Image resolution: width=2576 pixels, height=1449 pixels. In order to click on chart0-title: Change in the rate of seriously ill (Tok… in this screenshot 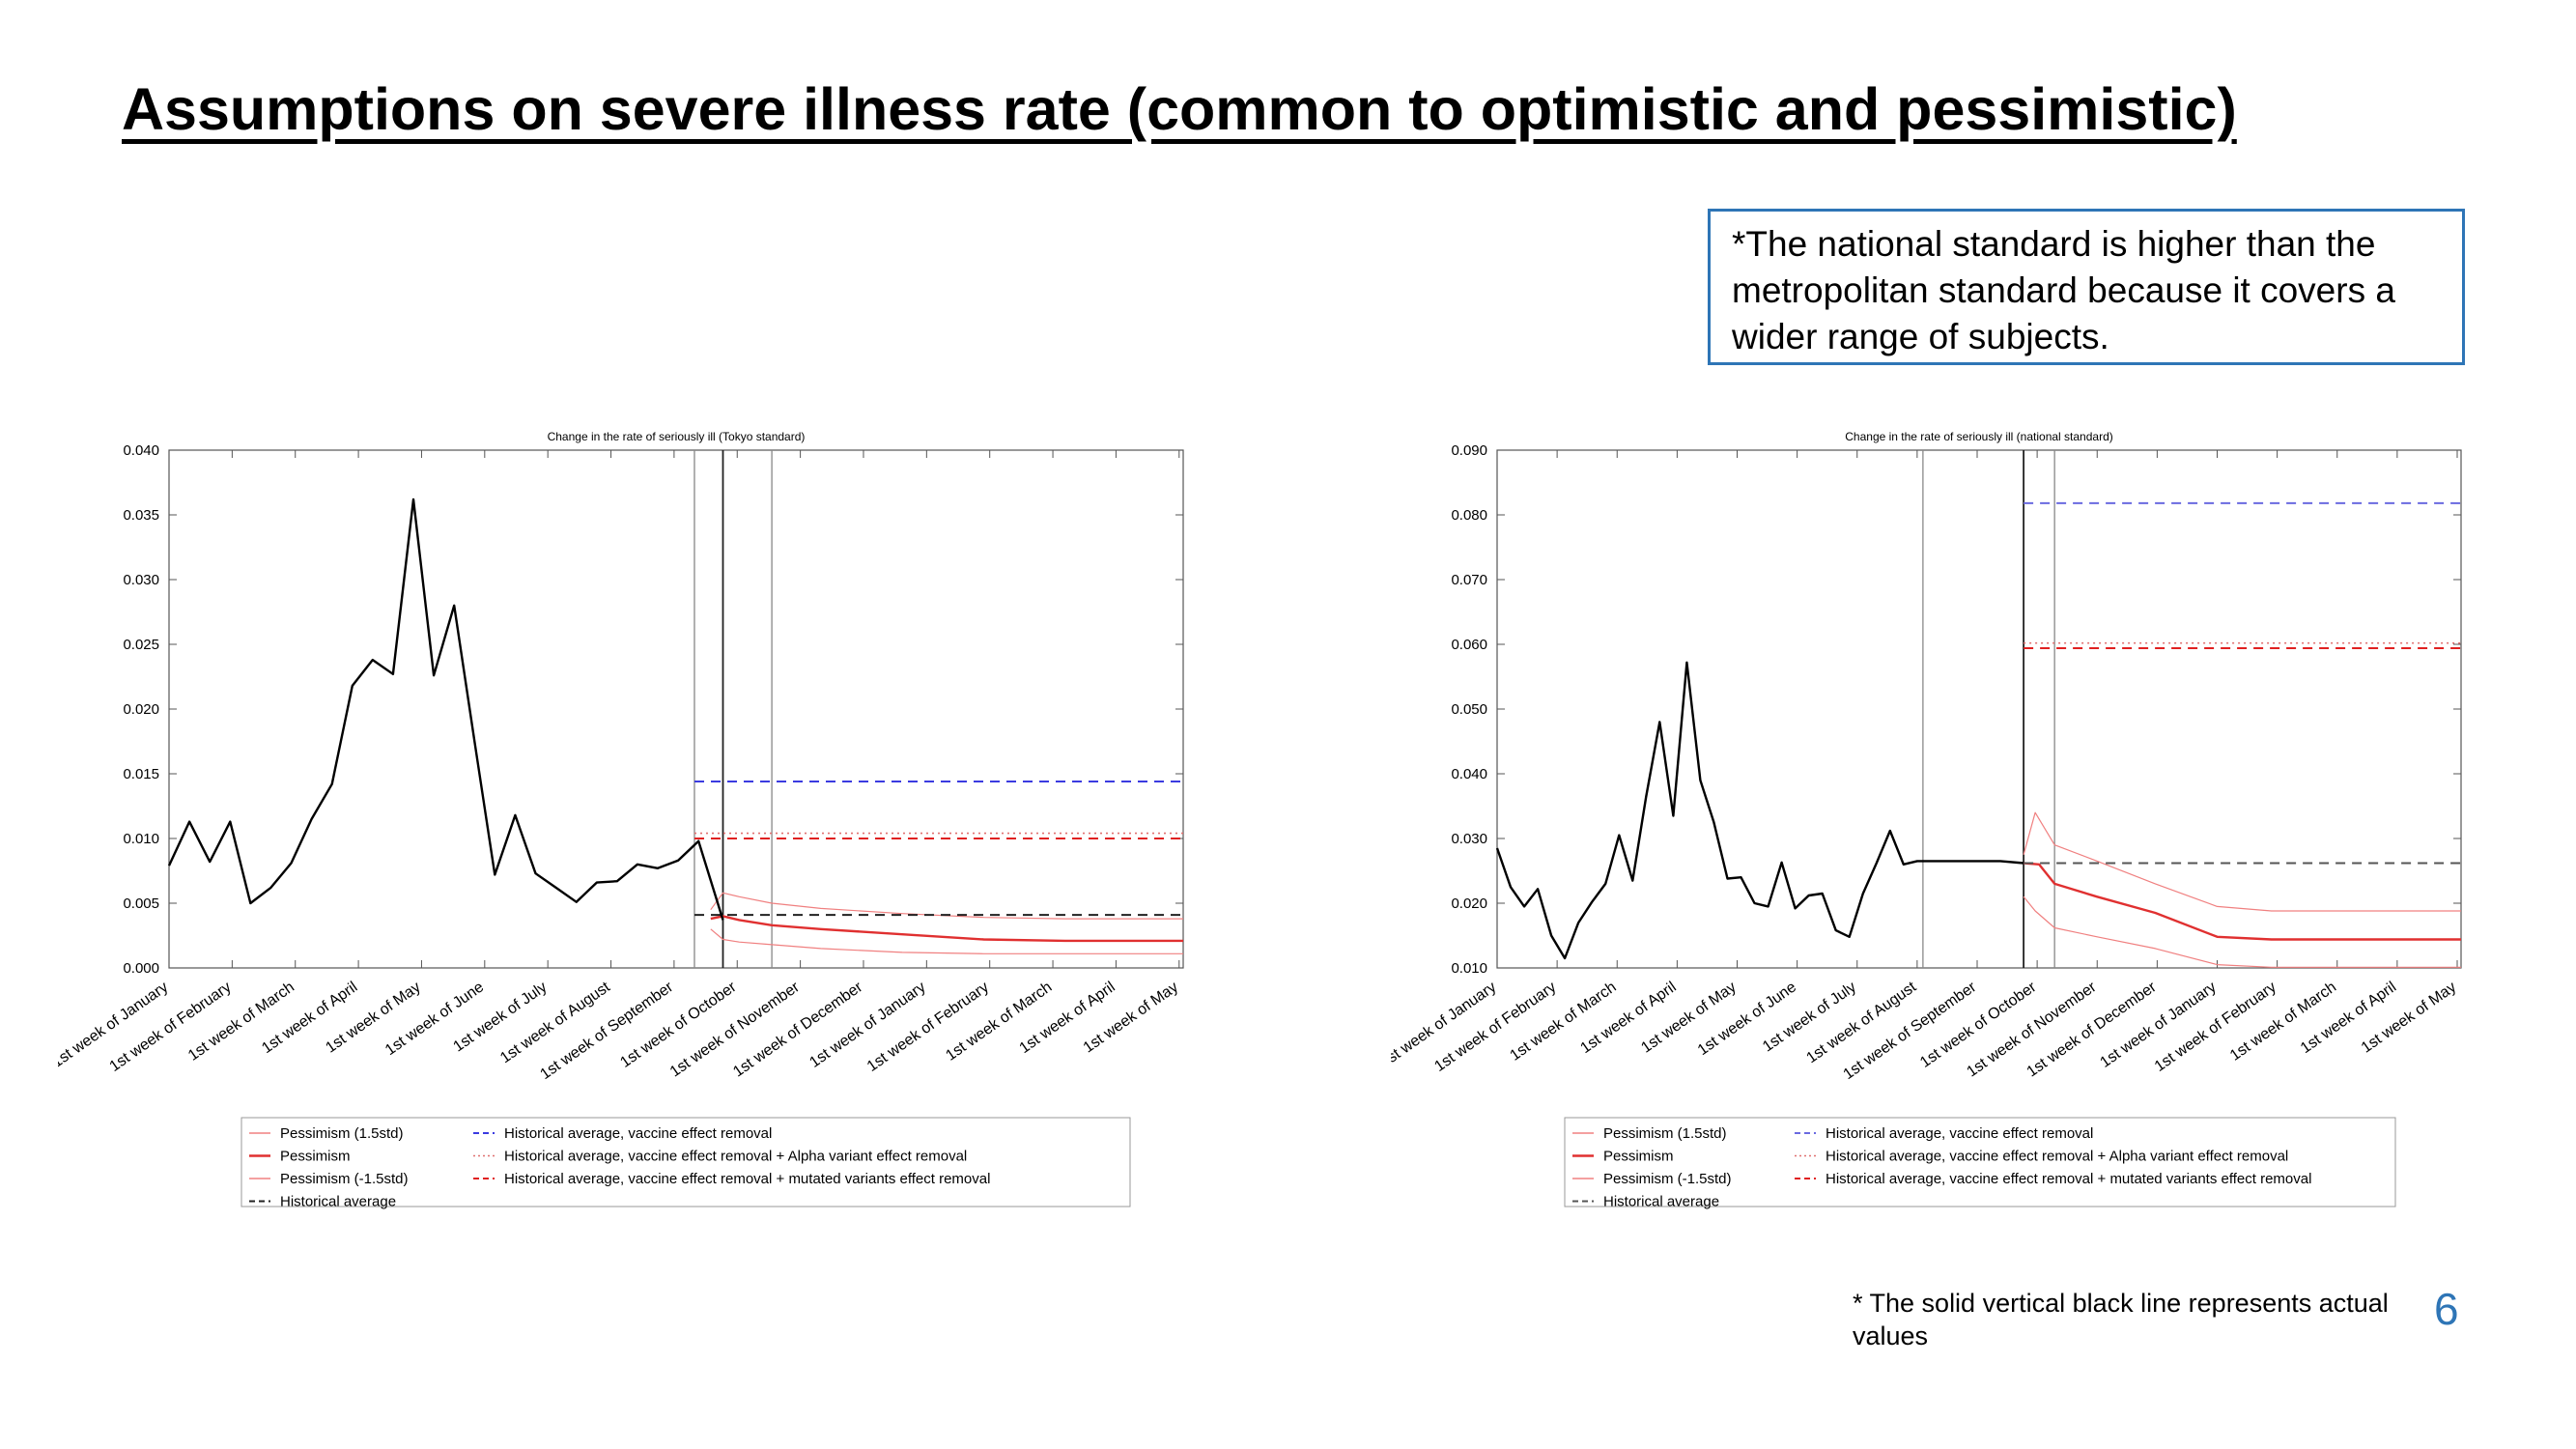, I will do `click(677, 436)`.